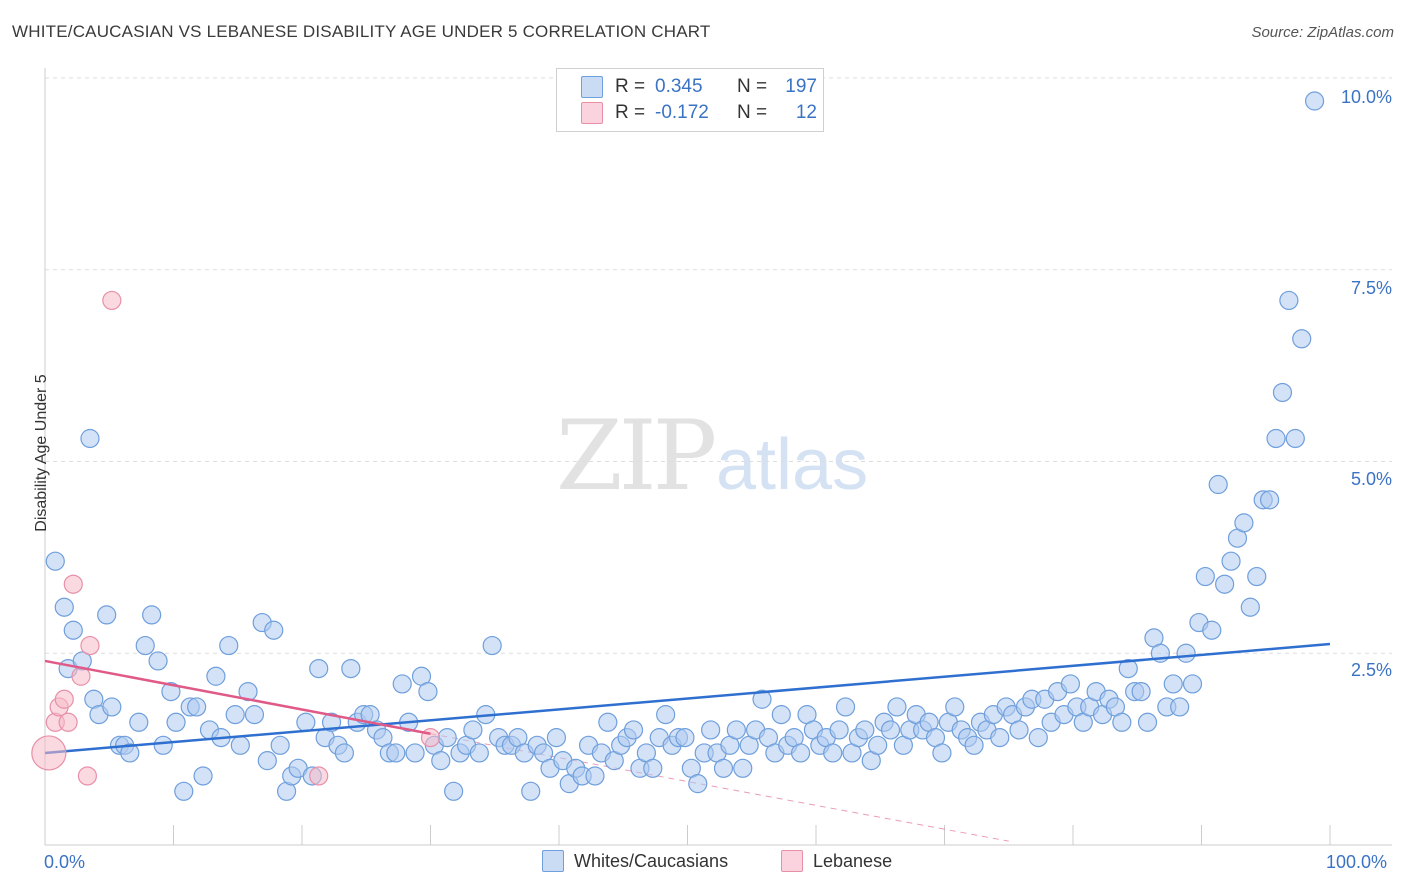  What do you see at coordinates (65, 862) in the screenshot?
I see `x-tick-label: 0.0%` at bounding box center [65, 862].